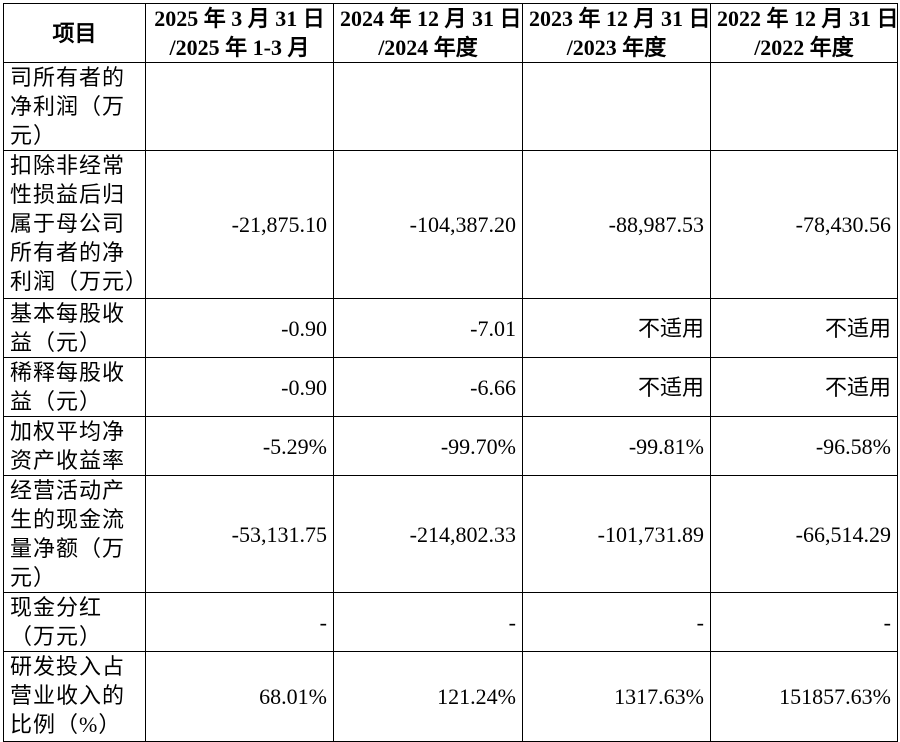  What do you see at coordinates (74, 33) in the screenshot?
I see `header-cell: 项目` at bounding box center [74, 33].